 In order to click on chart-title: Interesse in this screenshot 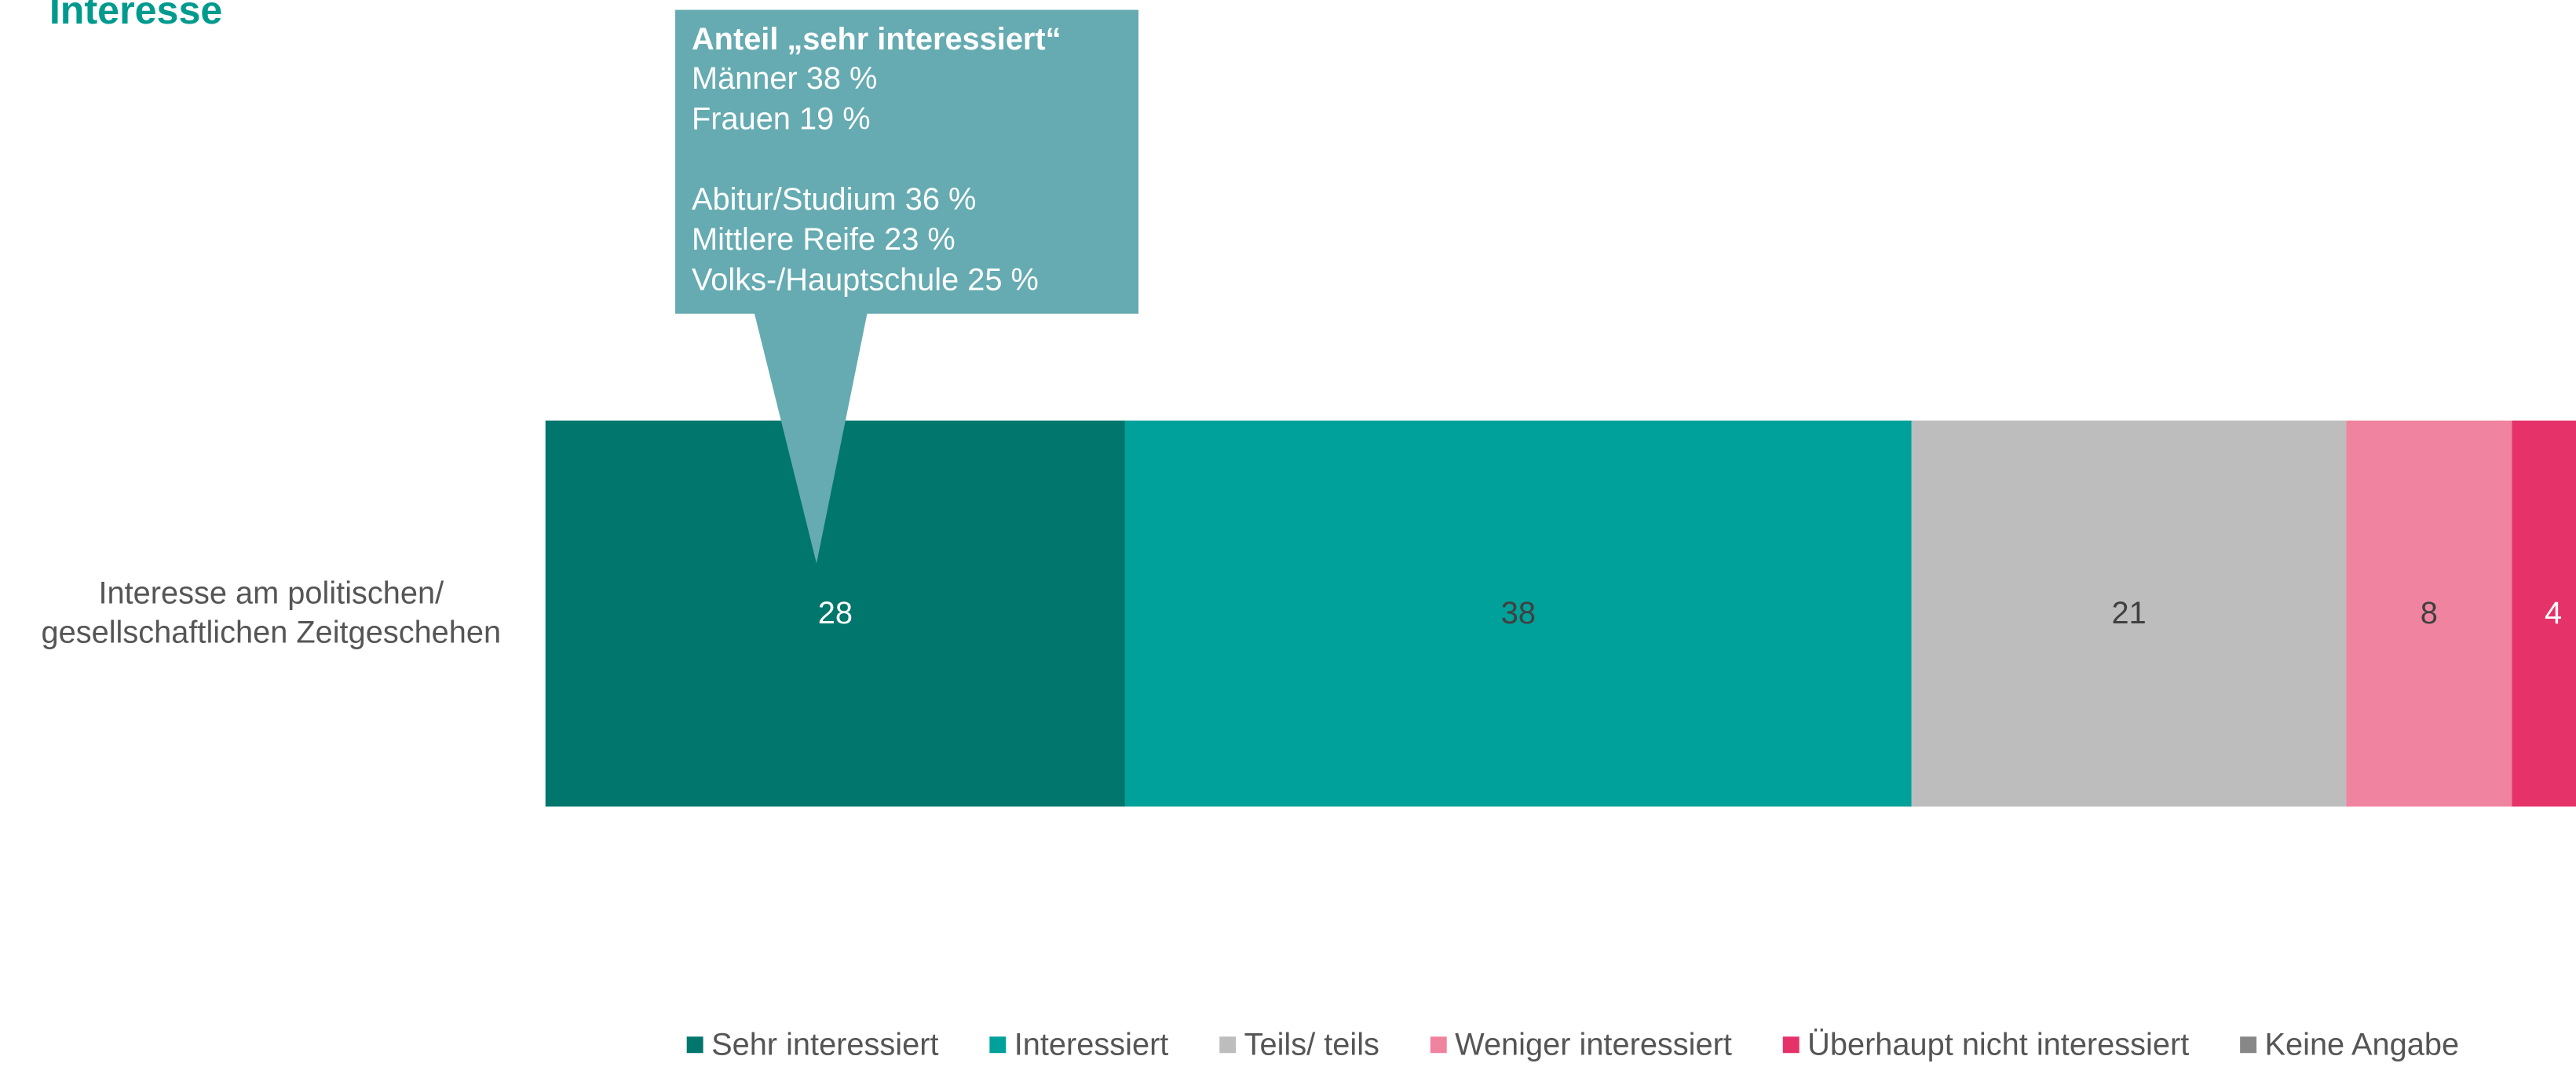, I will do `click(135, 16)`.